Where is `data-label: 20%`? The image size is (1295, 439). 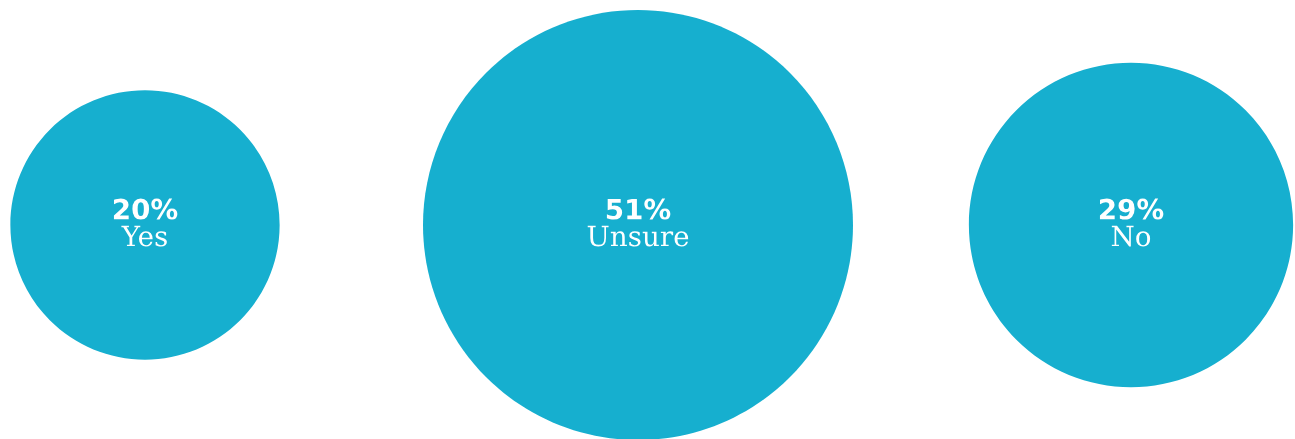 data-label: 20% is located at coordinates (145, 209).